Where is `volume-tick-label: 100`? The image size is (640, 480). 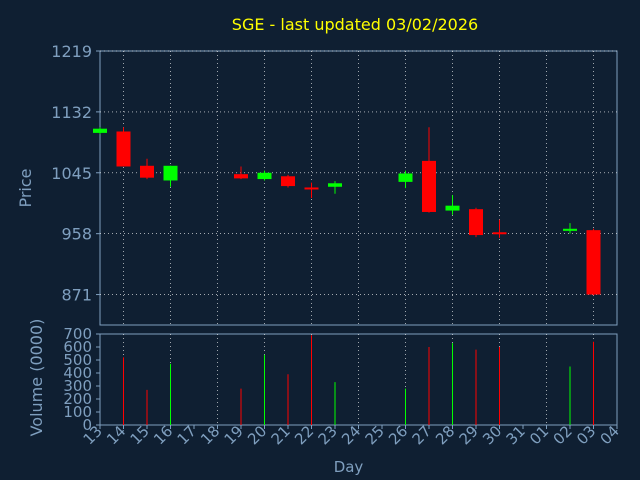
volume-tick-label: 100 is located at coordinates (77, 412).